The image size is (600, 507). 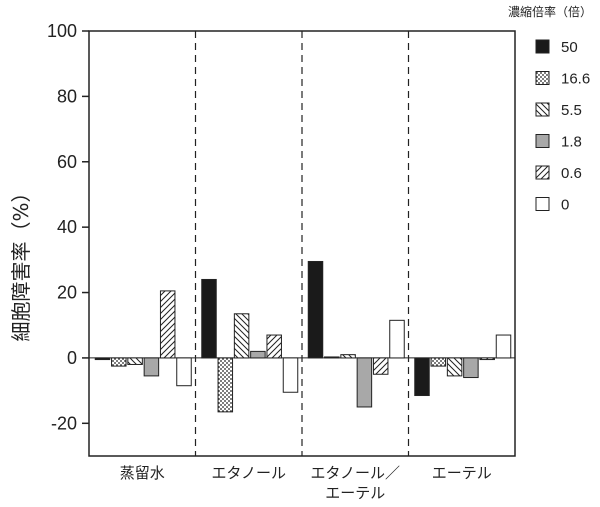 What do you see at coordinates (67, 293) in the screenshot?
I see `y-tick-label: 20` at bounding box center [67, 293].